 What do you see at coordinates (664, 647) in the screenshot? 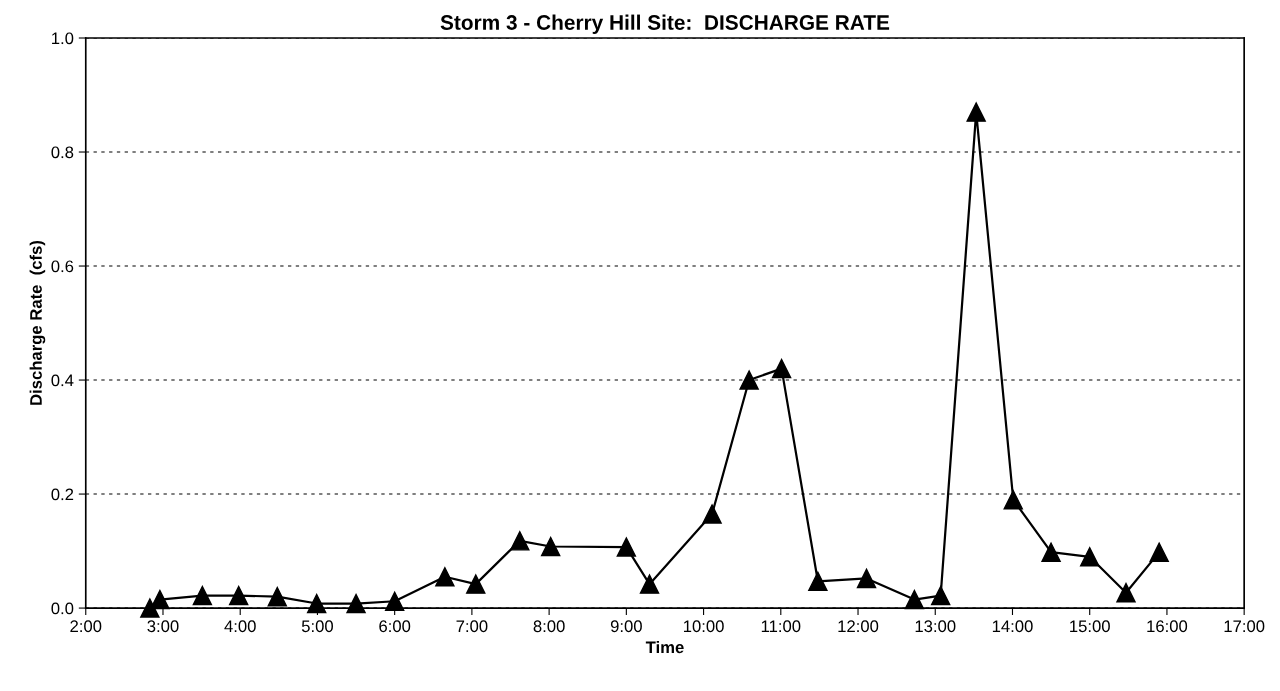
I see `x-axis-title: Time` at bounding box center [664, 647].